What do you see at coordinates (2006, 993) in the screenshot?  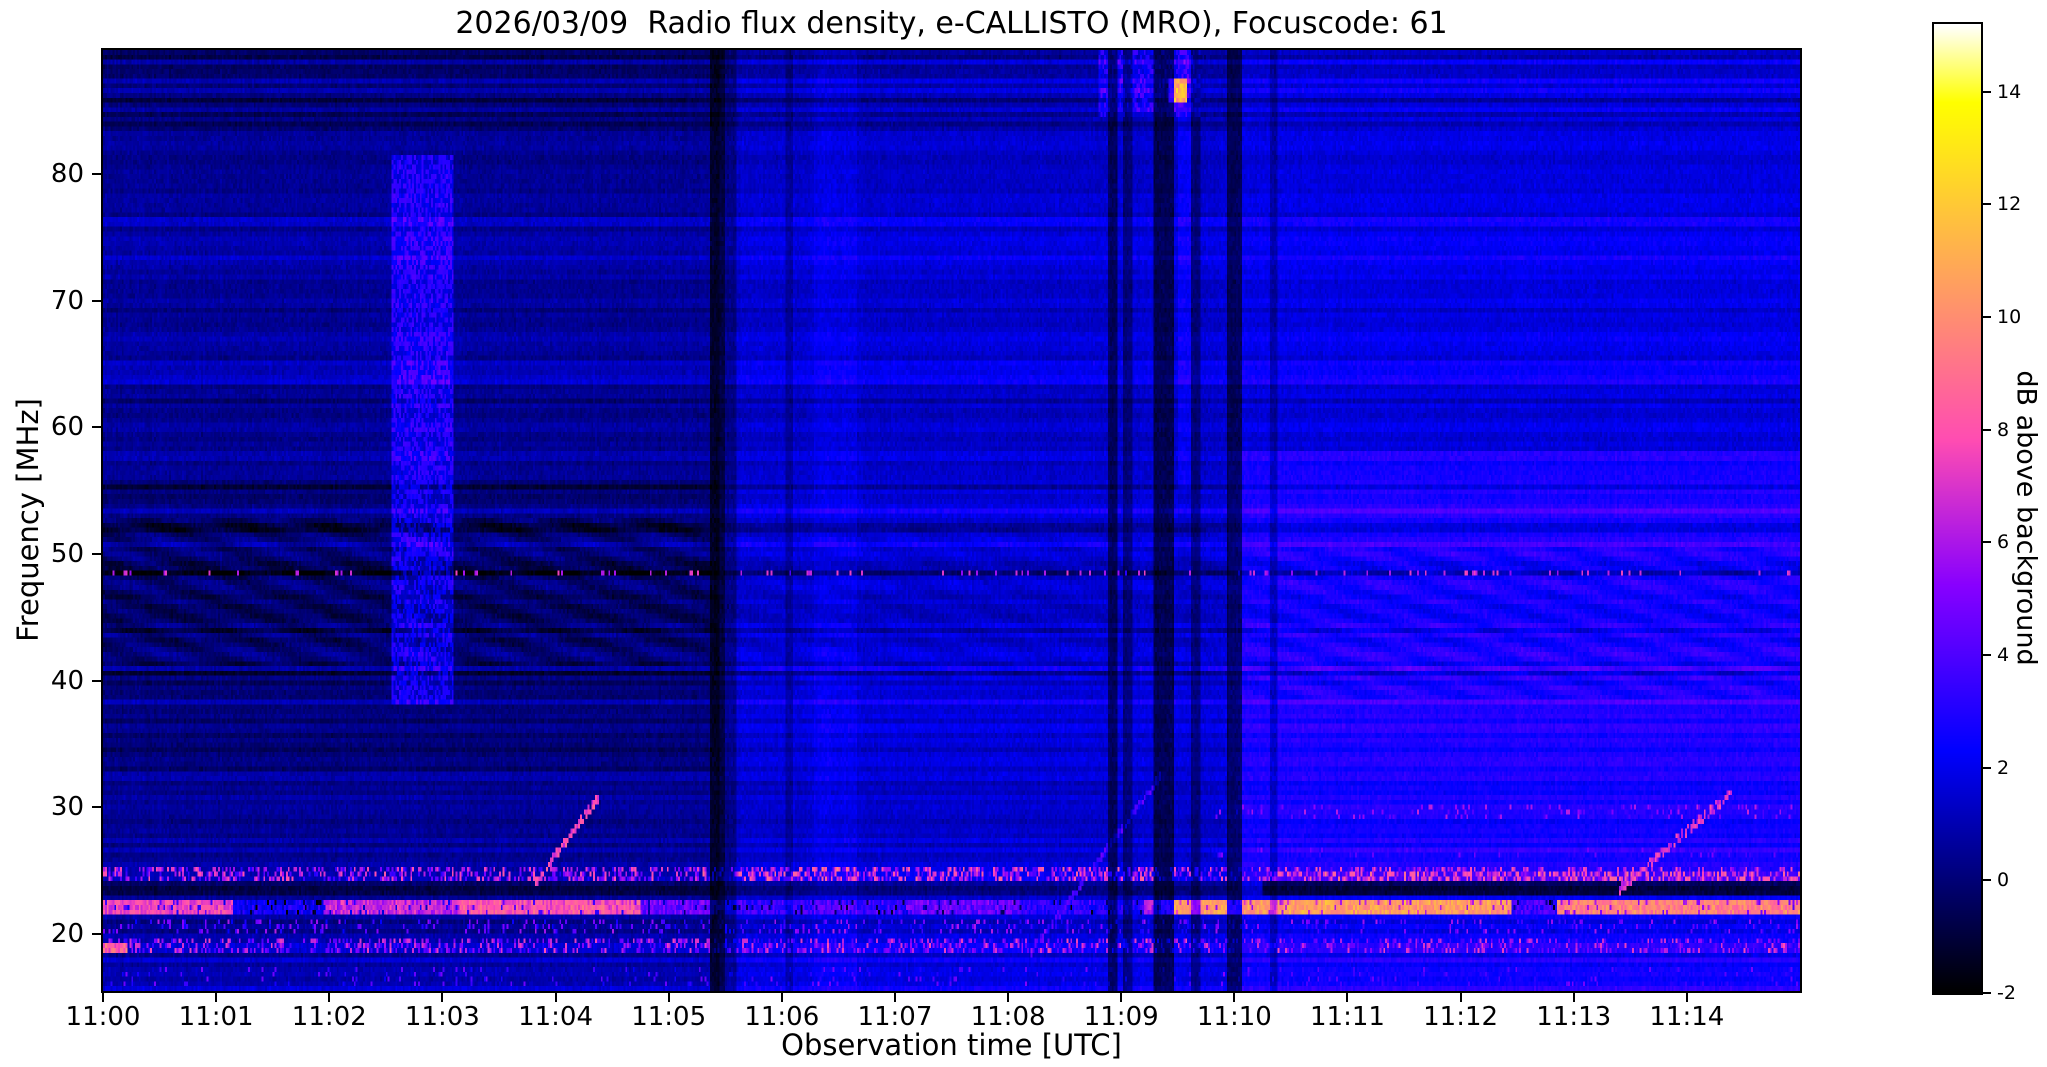 I see `colorbar-tick-label: -2` at bounding box center [2006, 993].